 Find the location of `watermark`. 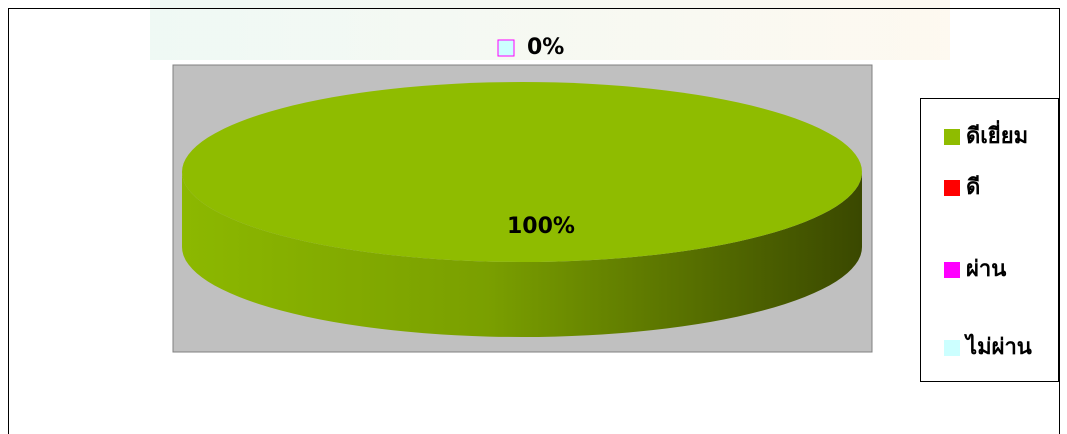

watermark is located at coordinates (550, 30).